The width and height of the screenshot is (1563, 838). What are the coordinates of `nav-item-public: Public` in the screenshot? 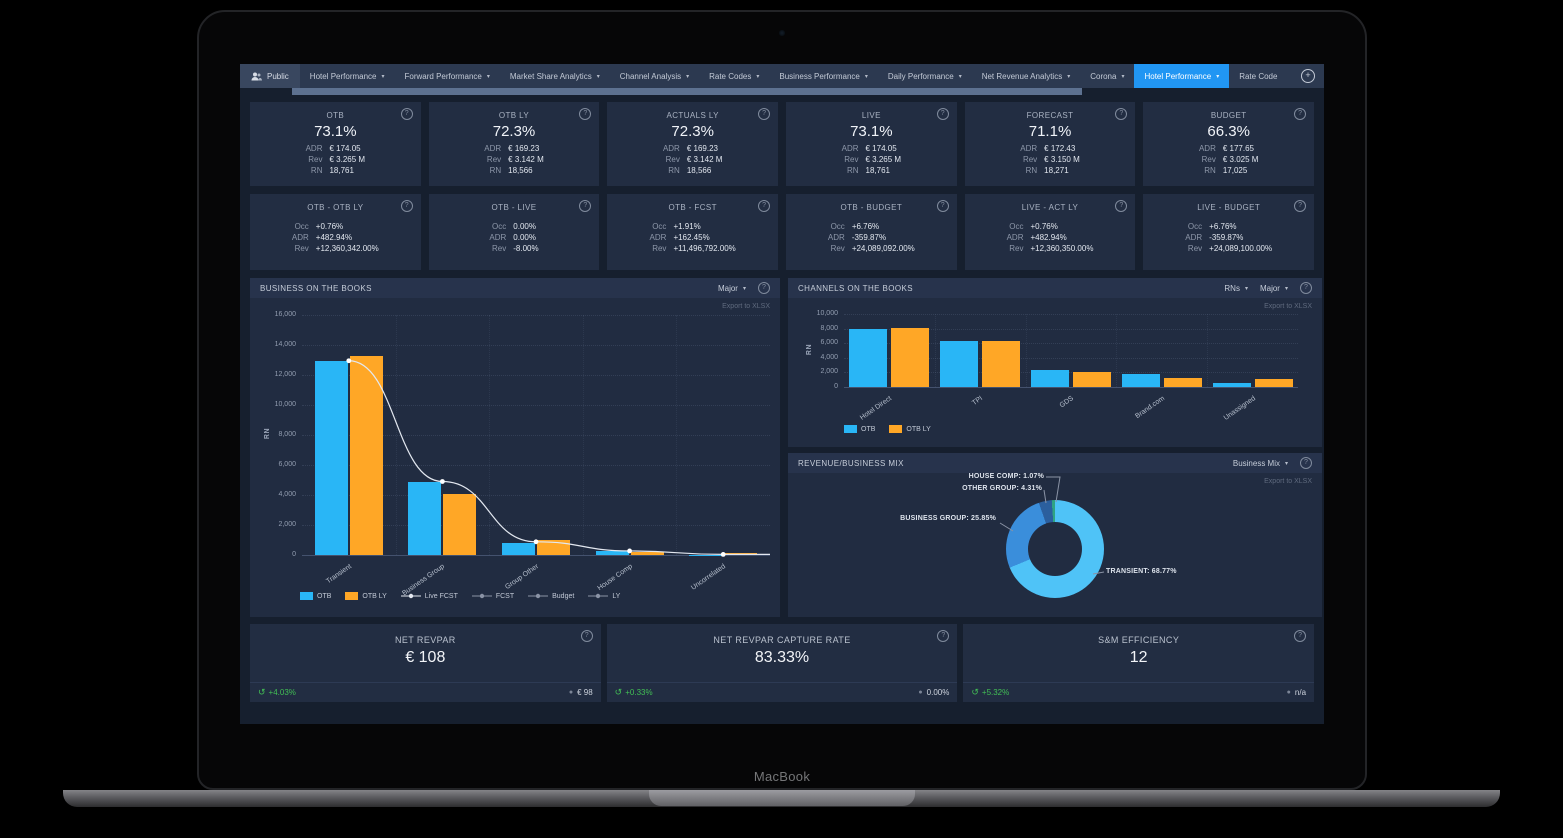 It's located at (270, 76).